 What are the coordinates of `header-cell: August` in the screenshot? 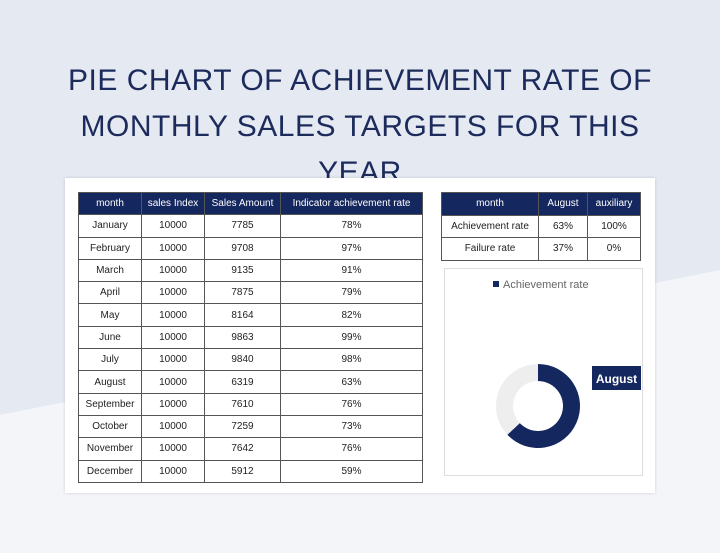 It's located at (563, 204).